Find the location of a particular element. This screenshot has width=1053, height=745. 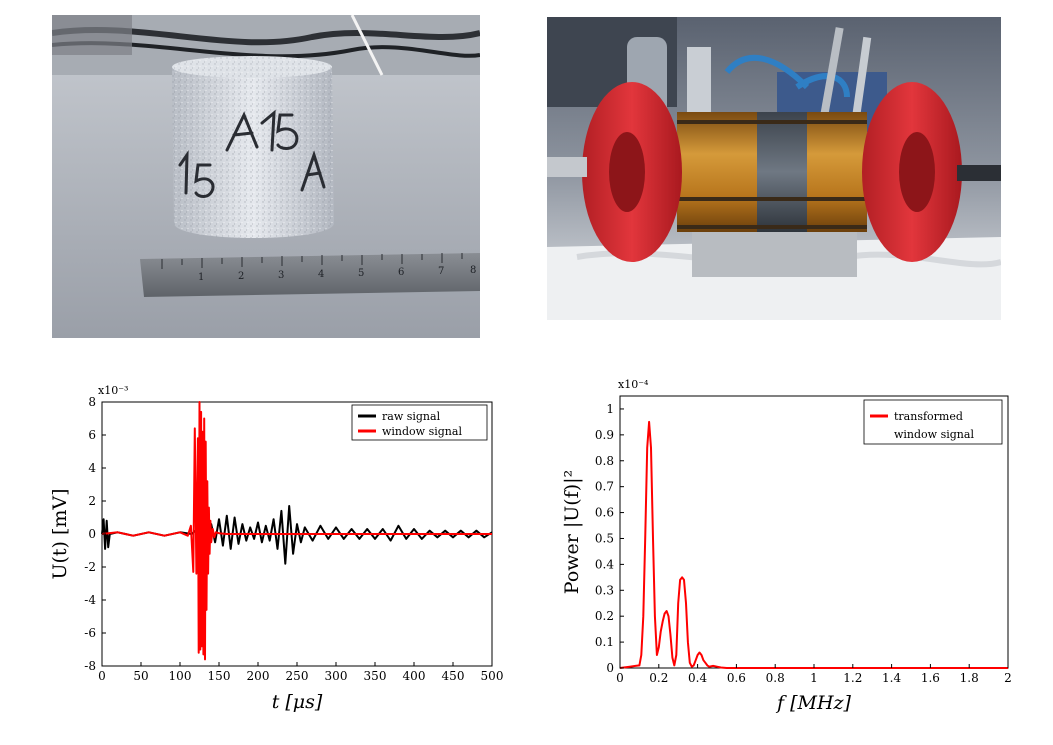

ruler-digit: 1 is located at coordinates (201, 277).